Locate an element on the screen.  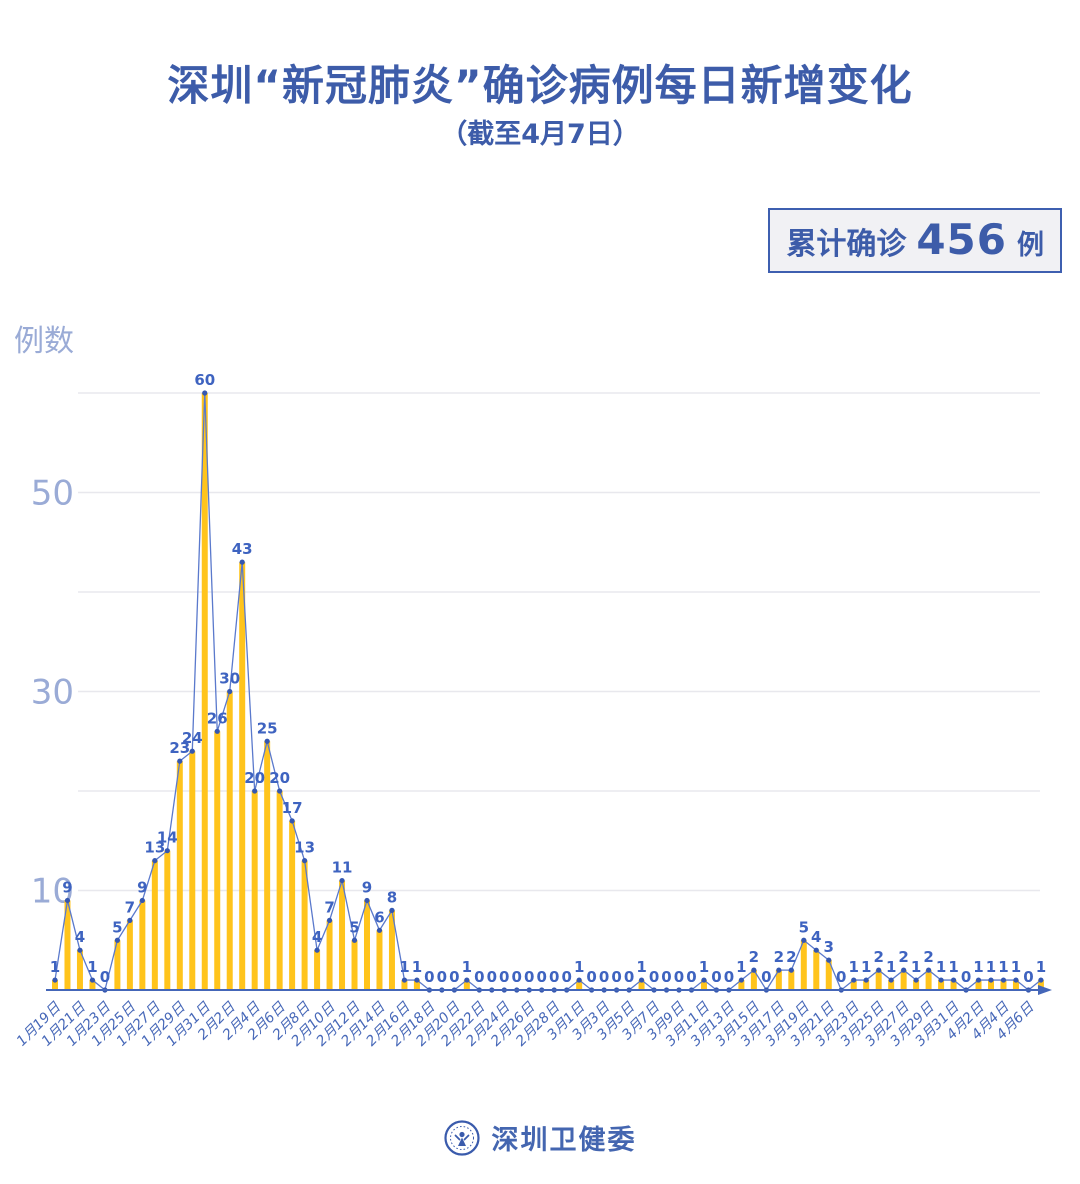
data-point-label: 8 is located at coordinates (392, 897).